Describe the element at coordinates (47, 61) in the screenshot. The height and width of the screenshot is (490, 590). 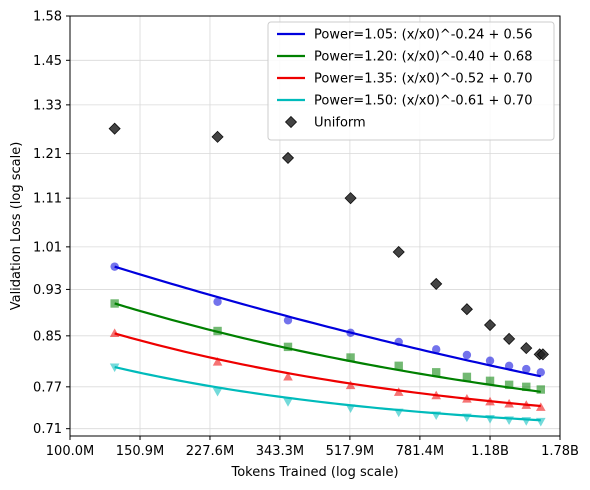
I see `y-tick-label: 1.45` at that location.